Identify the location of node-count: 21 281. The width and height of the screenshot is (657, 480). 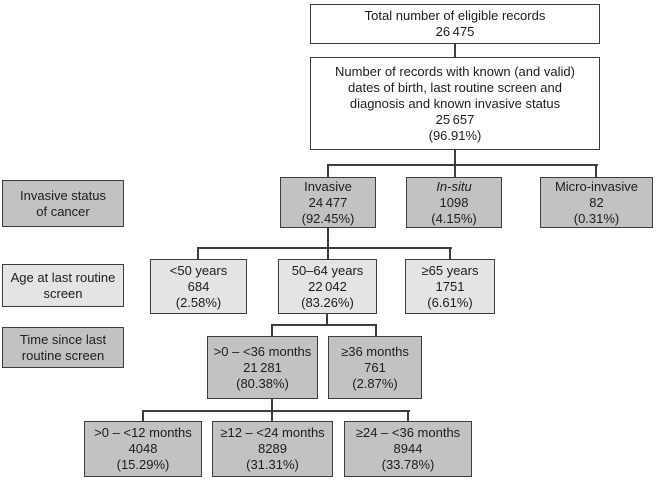
(262, 367).